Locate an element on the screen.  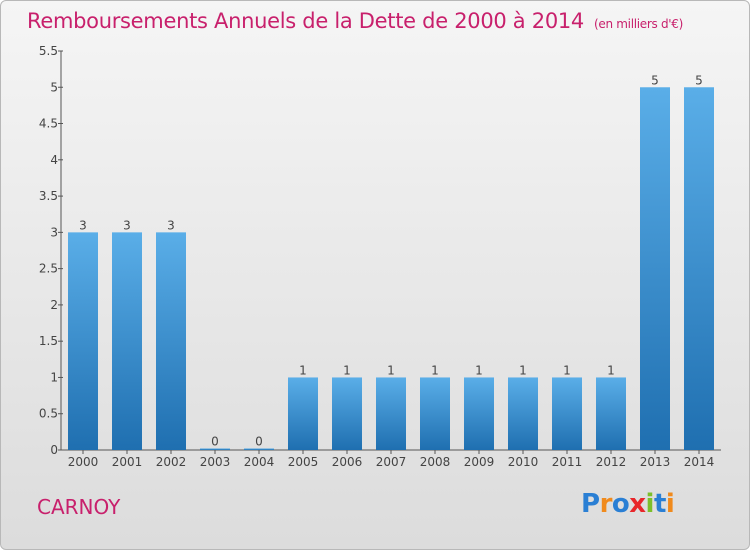
x-tick-label: 2005 is located at coordinates (303, 462).